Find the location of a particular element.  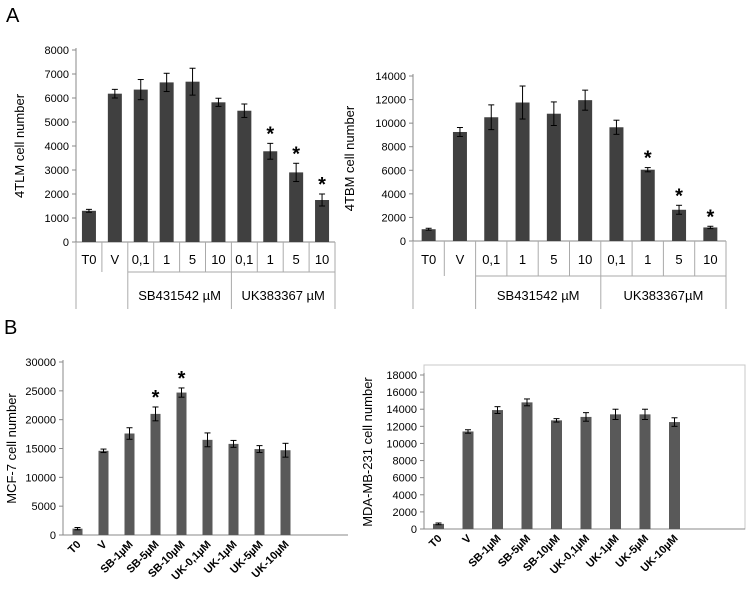

y-axis-label: MCF-7 cell number is located at coordinates (11, 448).